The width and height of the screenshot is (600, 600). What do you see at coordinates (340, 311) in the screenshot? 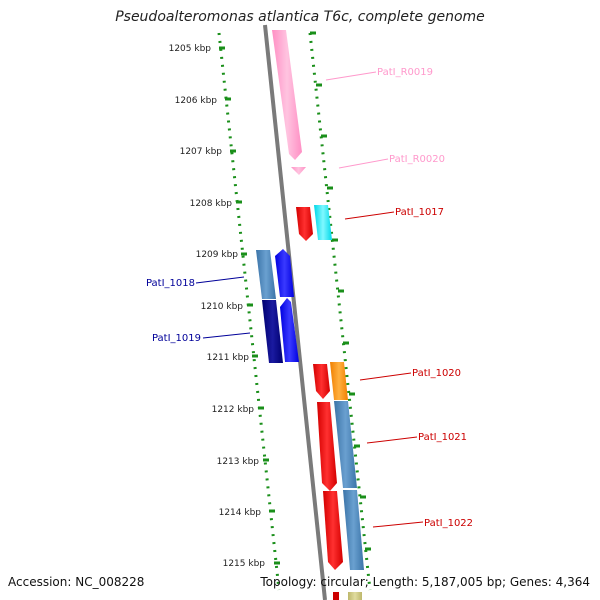
I see `right-dotted-track` at bounding box center [340, 311].